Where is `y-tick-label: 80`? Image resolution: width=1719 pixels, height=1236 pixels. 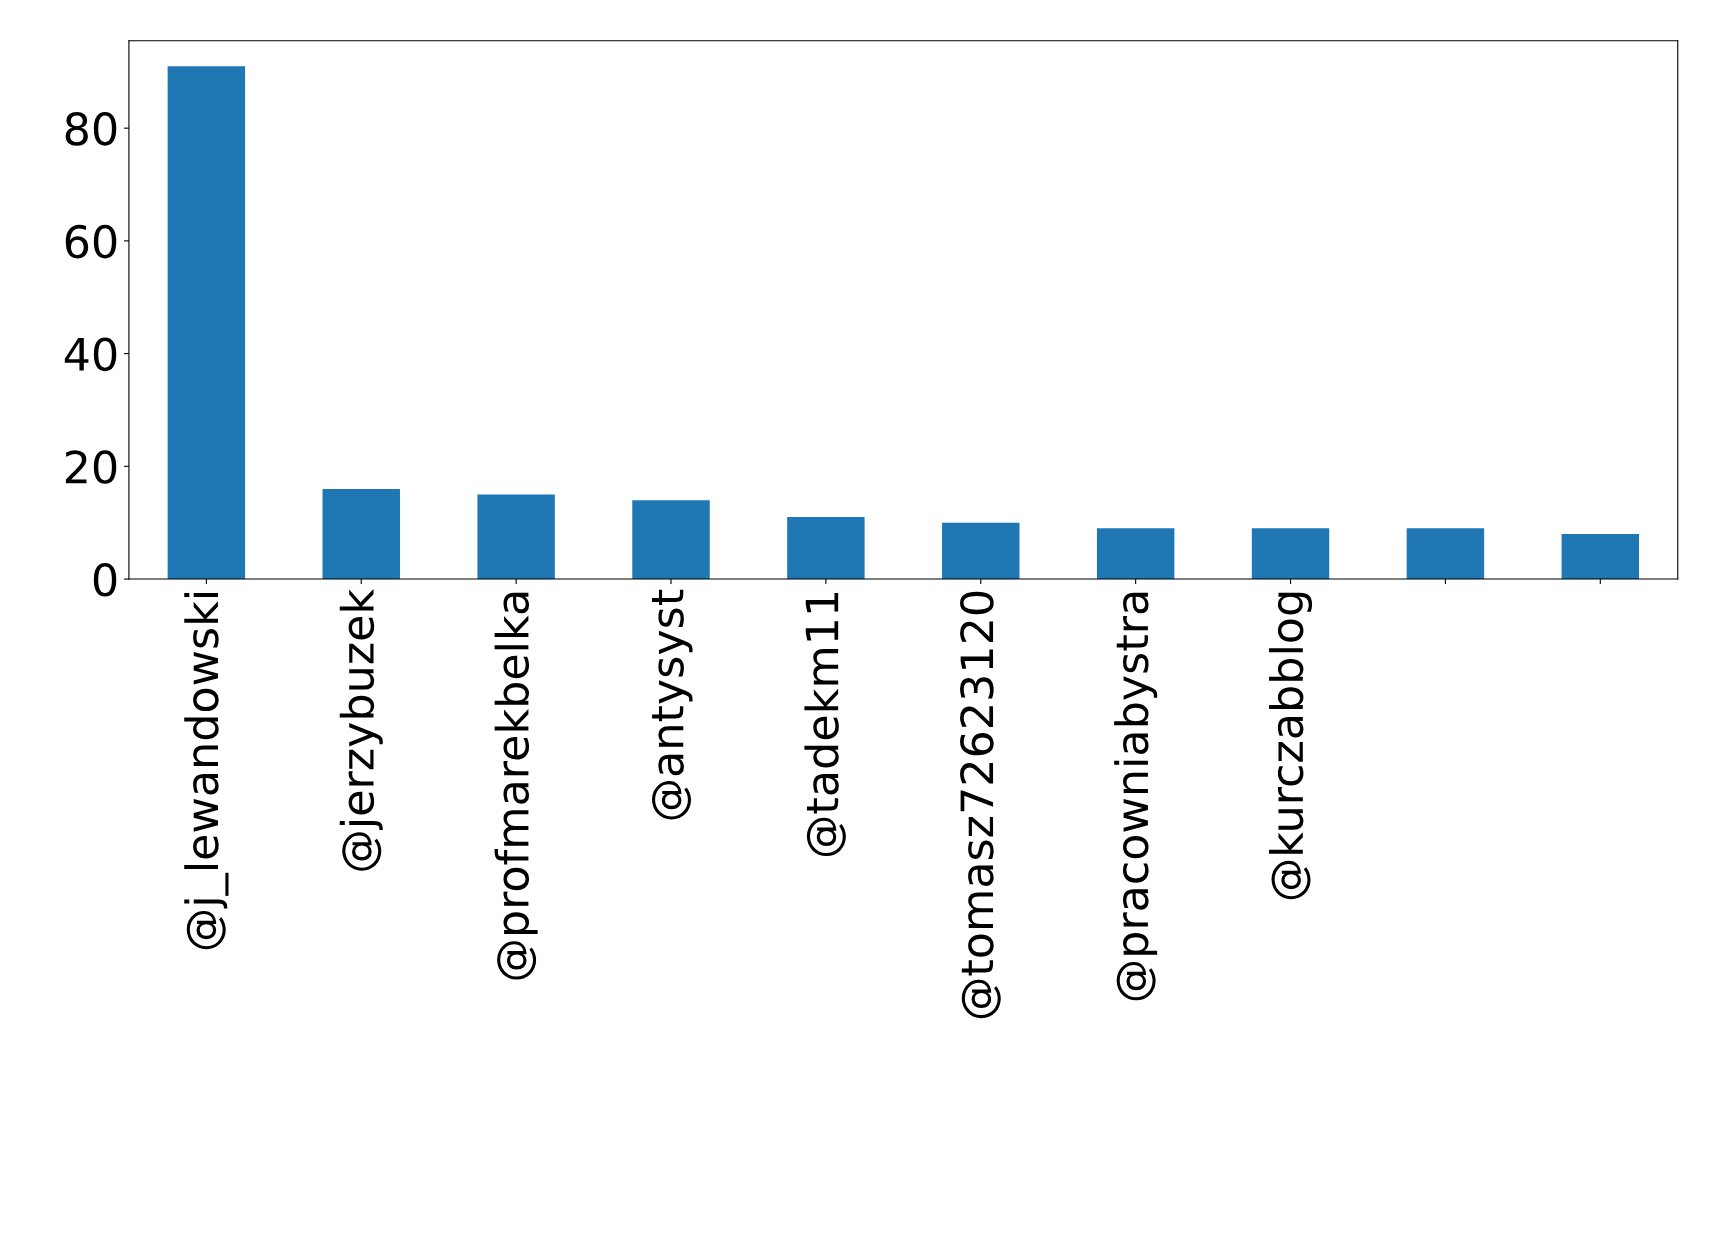
y-tick-label: 80 is located at coordinates (91, 129).